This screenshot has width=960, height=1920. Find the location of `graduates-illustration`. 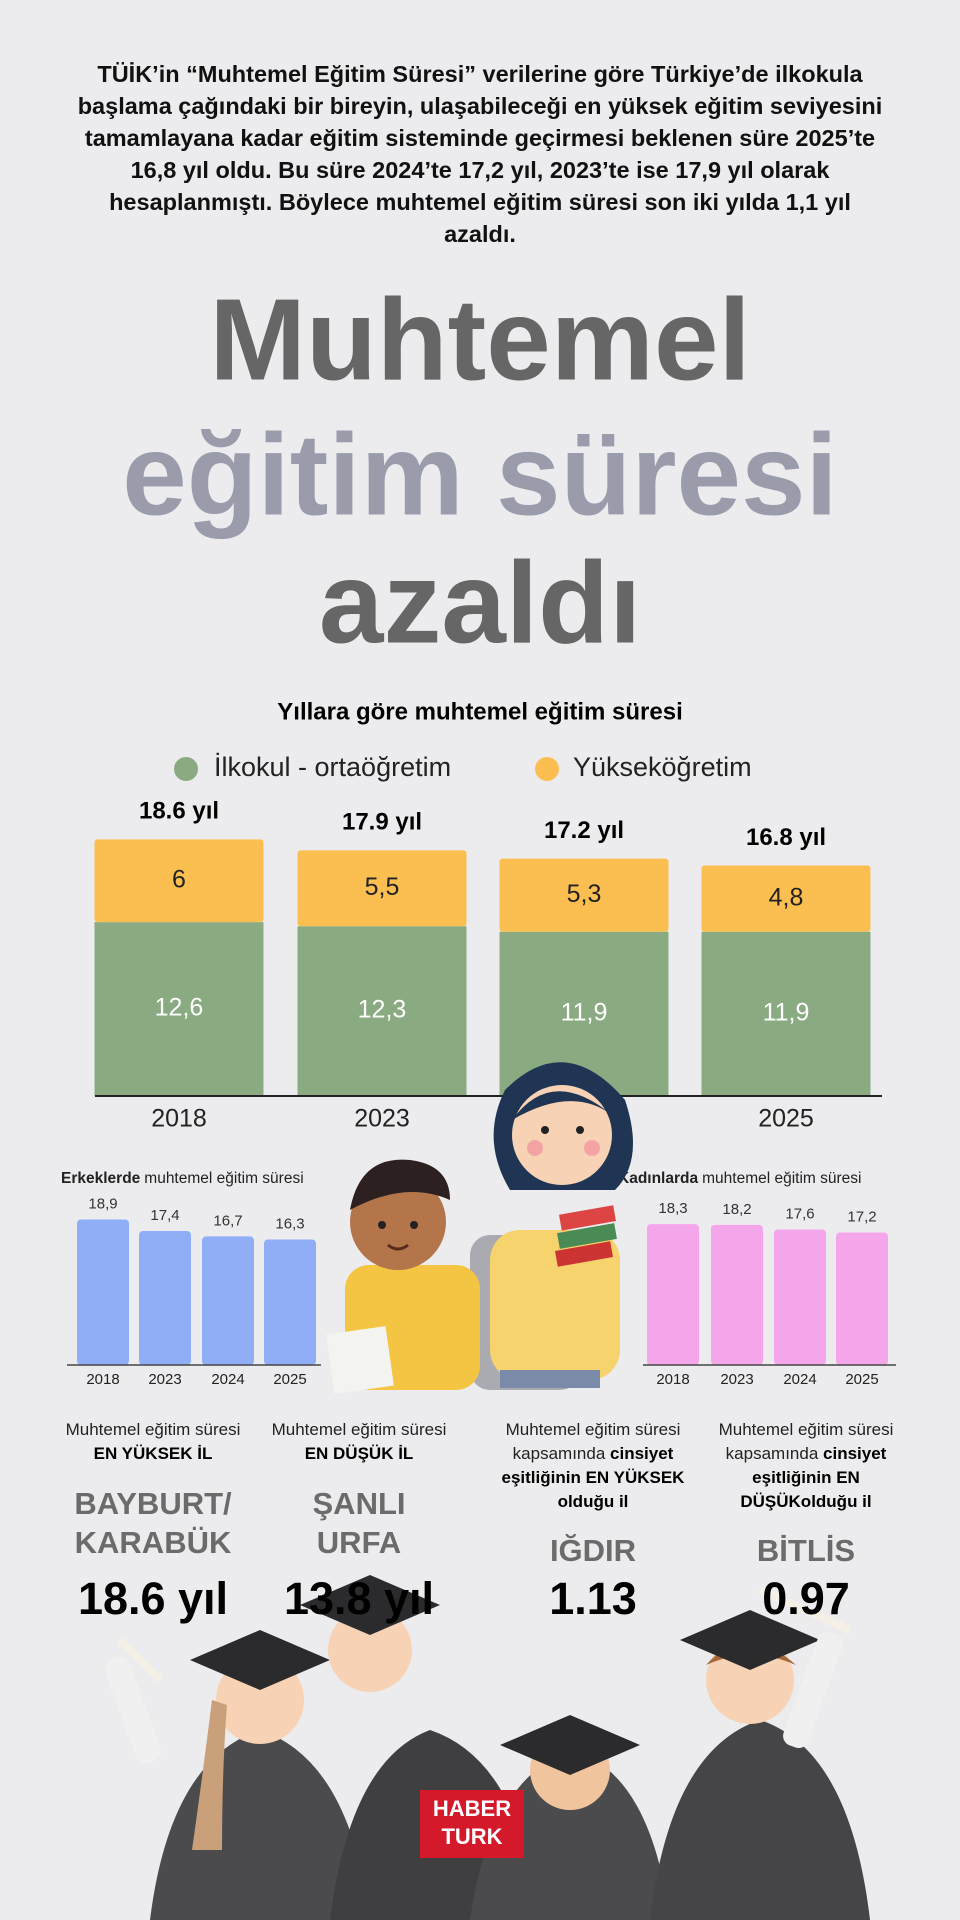

graduates-illustration is located at coordinates (487, 1747).